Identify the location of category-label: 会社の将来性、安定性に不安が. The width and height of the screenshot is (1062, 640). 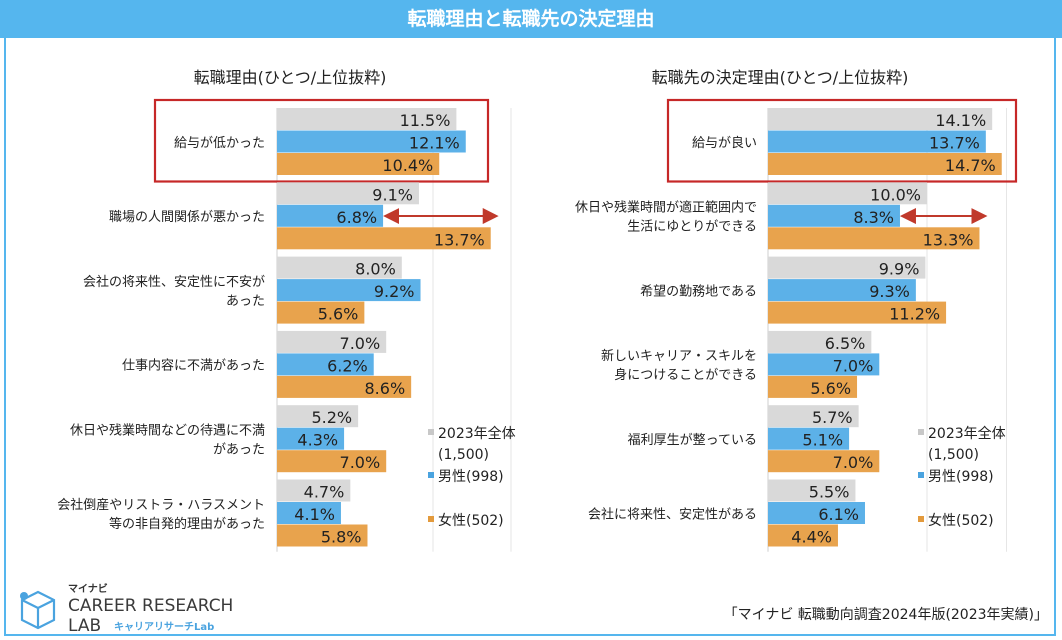
(174, 282).